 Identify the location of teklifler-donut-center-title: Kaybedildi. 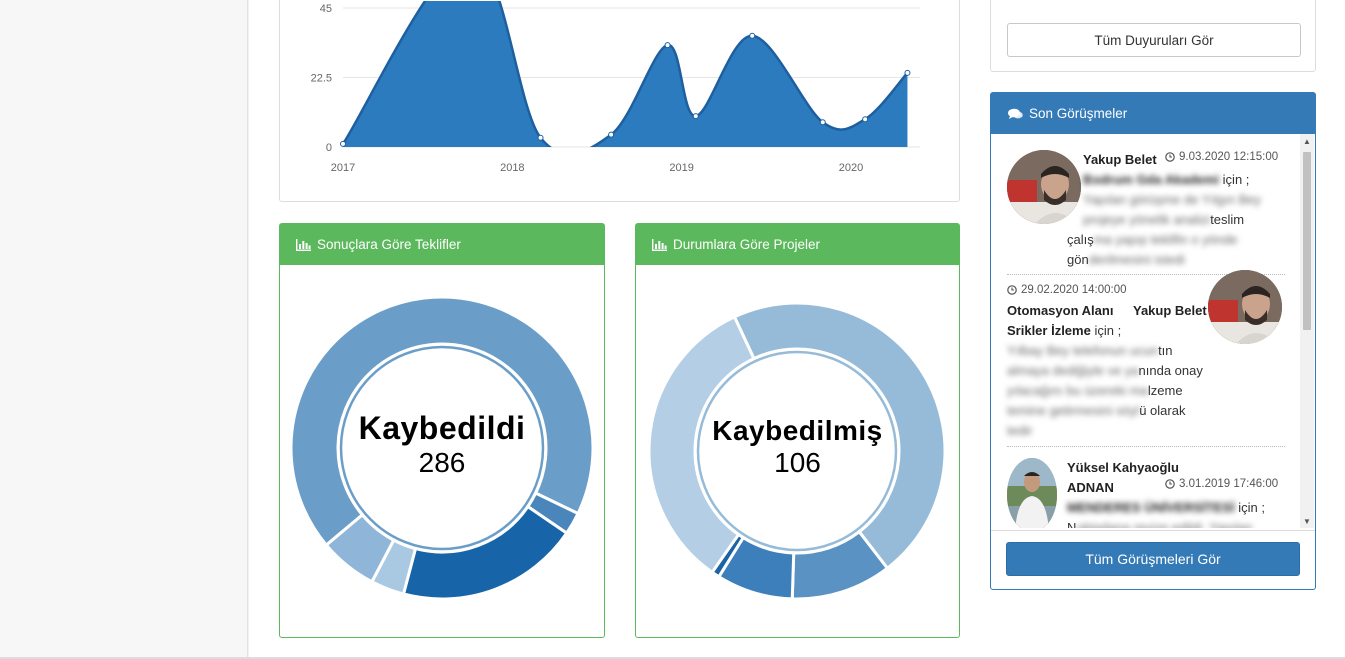
(442, 428).